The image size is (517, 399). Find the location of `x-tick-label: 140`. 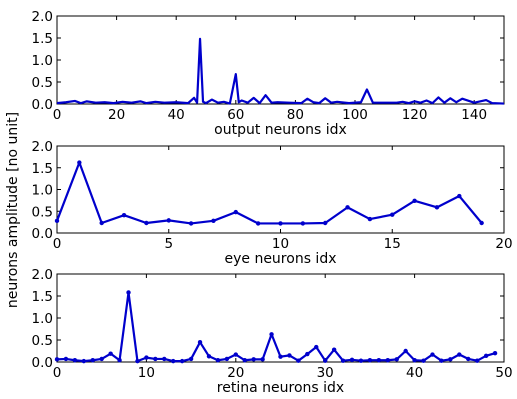

x-tick-label: 140 is located at coordinates (474, 115).